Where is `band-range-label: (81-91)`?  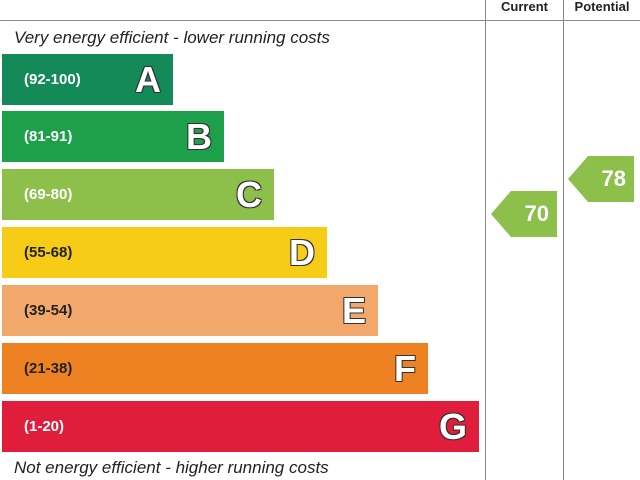
band-range-label: (81-91) is located at coordinates (48, 136).